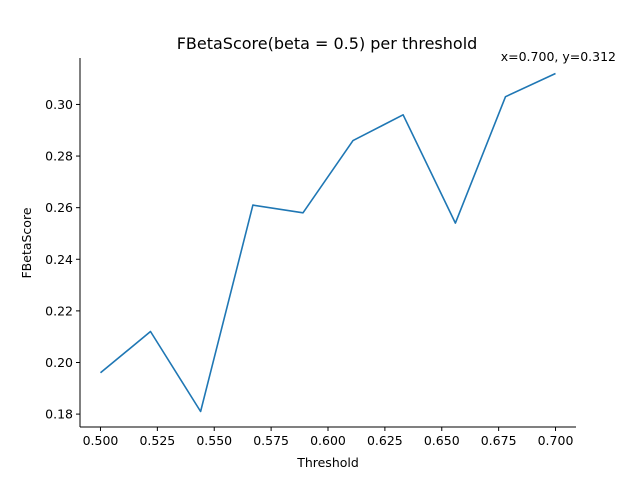 This screenshot has height=480, width=640. I want to click on x-tick-label: 0.525, so click(157, 440).